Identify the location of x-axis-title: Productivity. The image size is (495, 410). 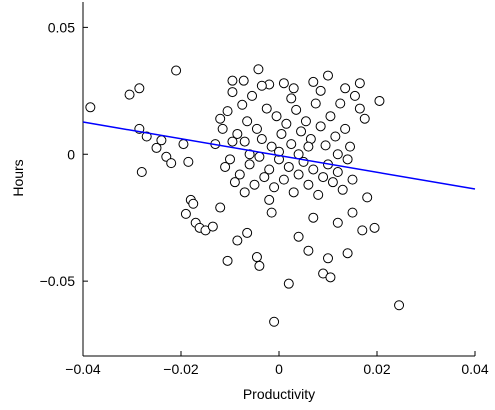
(279, 394).